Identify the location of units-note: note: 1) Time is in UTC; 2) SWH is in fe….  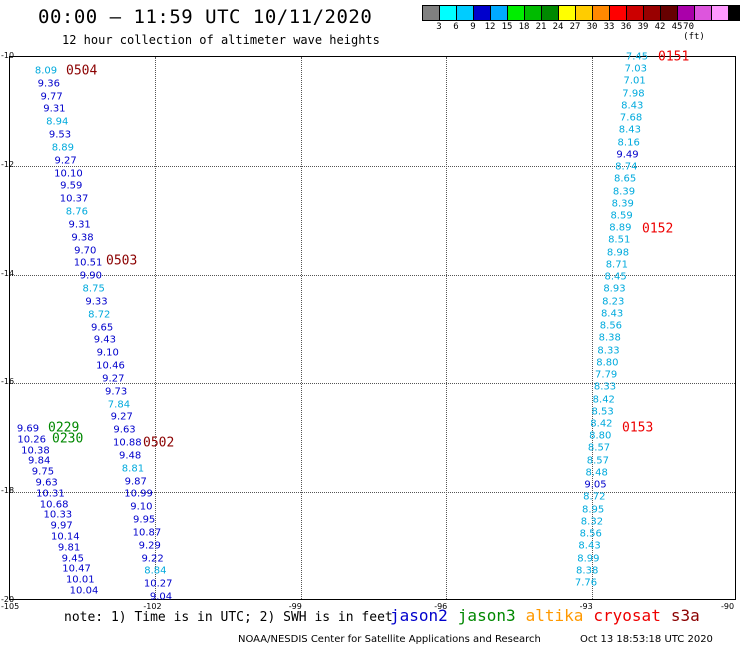
(228, 617).